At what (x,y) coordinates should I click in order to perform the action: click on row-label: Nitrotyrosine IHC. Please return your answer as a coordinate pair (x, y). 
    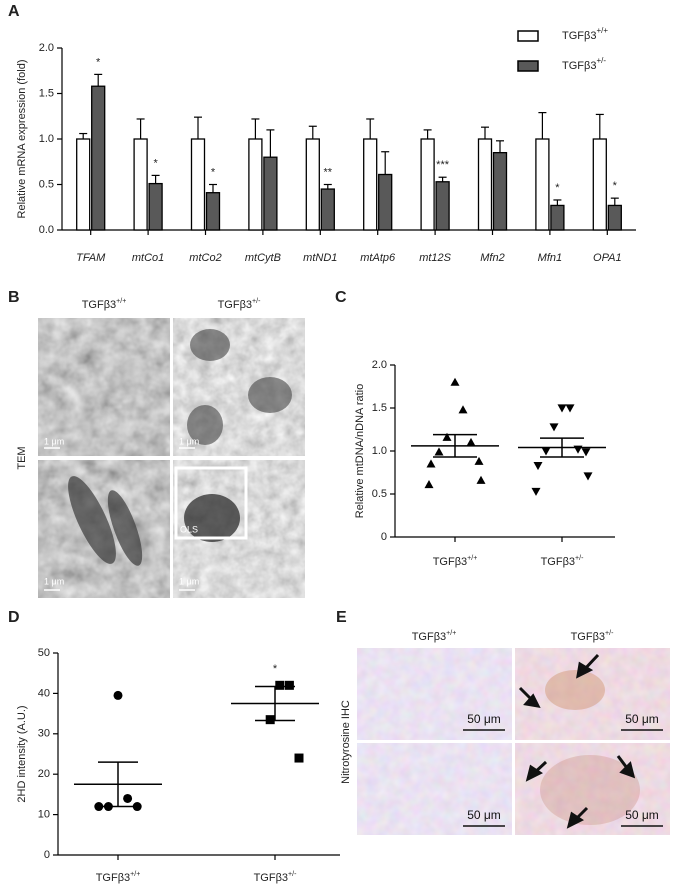
    Looking at the image, I should click on (346, 742).